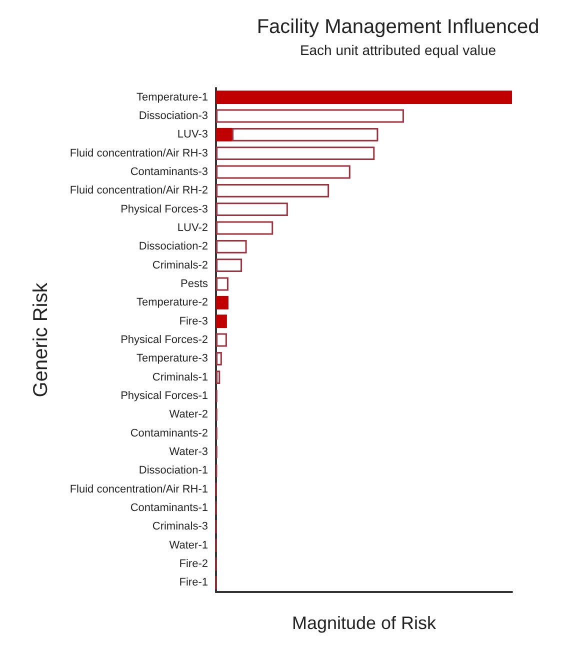  What do you see at coordinates (365, 623) in the screenshot?
I see `x-axis-title: Magnitude of Risk` at bounding box center [365, 623].